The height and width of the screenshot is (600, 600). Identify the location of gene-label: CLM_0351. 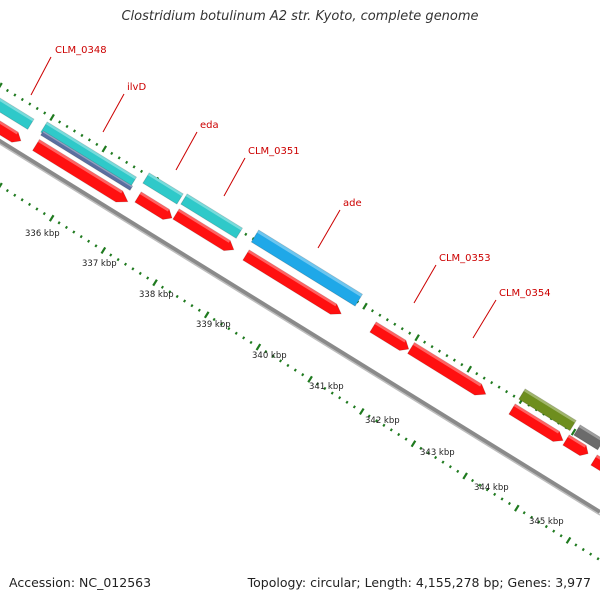
(274, 151).